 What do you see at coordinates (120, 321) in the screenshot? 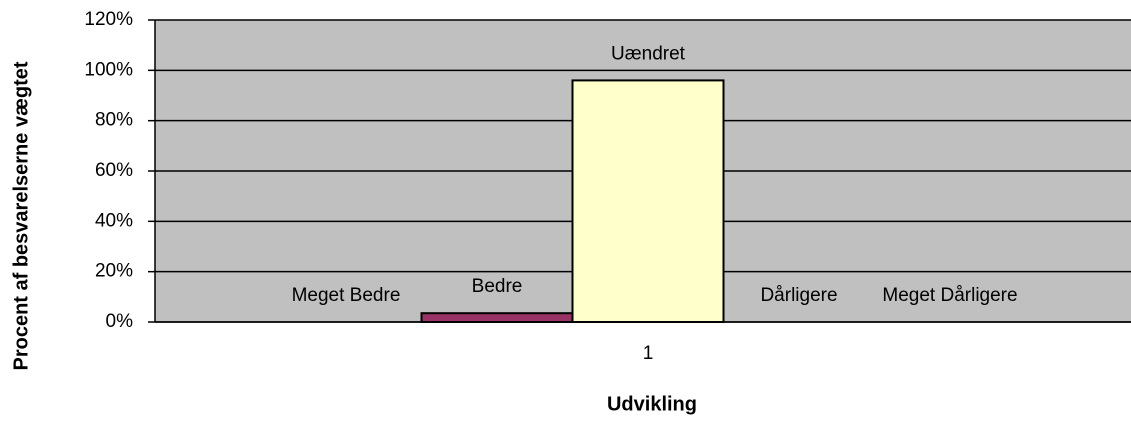
I see `y-tick-label: 0%` at bounding box center [120, 321].